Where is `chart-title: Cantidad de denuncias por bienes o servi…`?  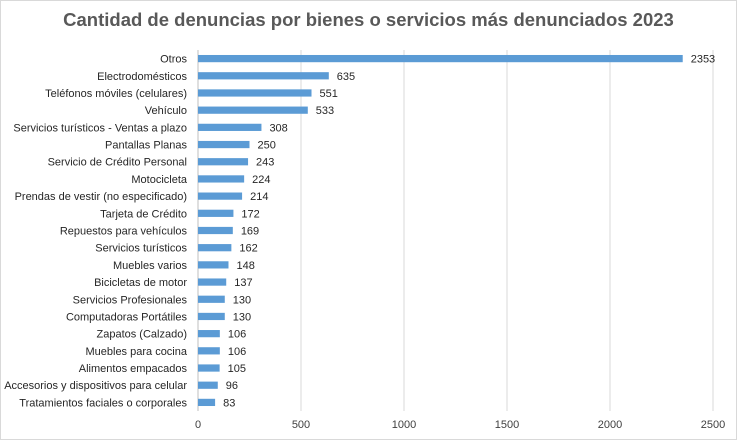
chart-title: Cantidad de denuncias por bienes o servi… is located at coordinates (368, 19).